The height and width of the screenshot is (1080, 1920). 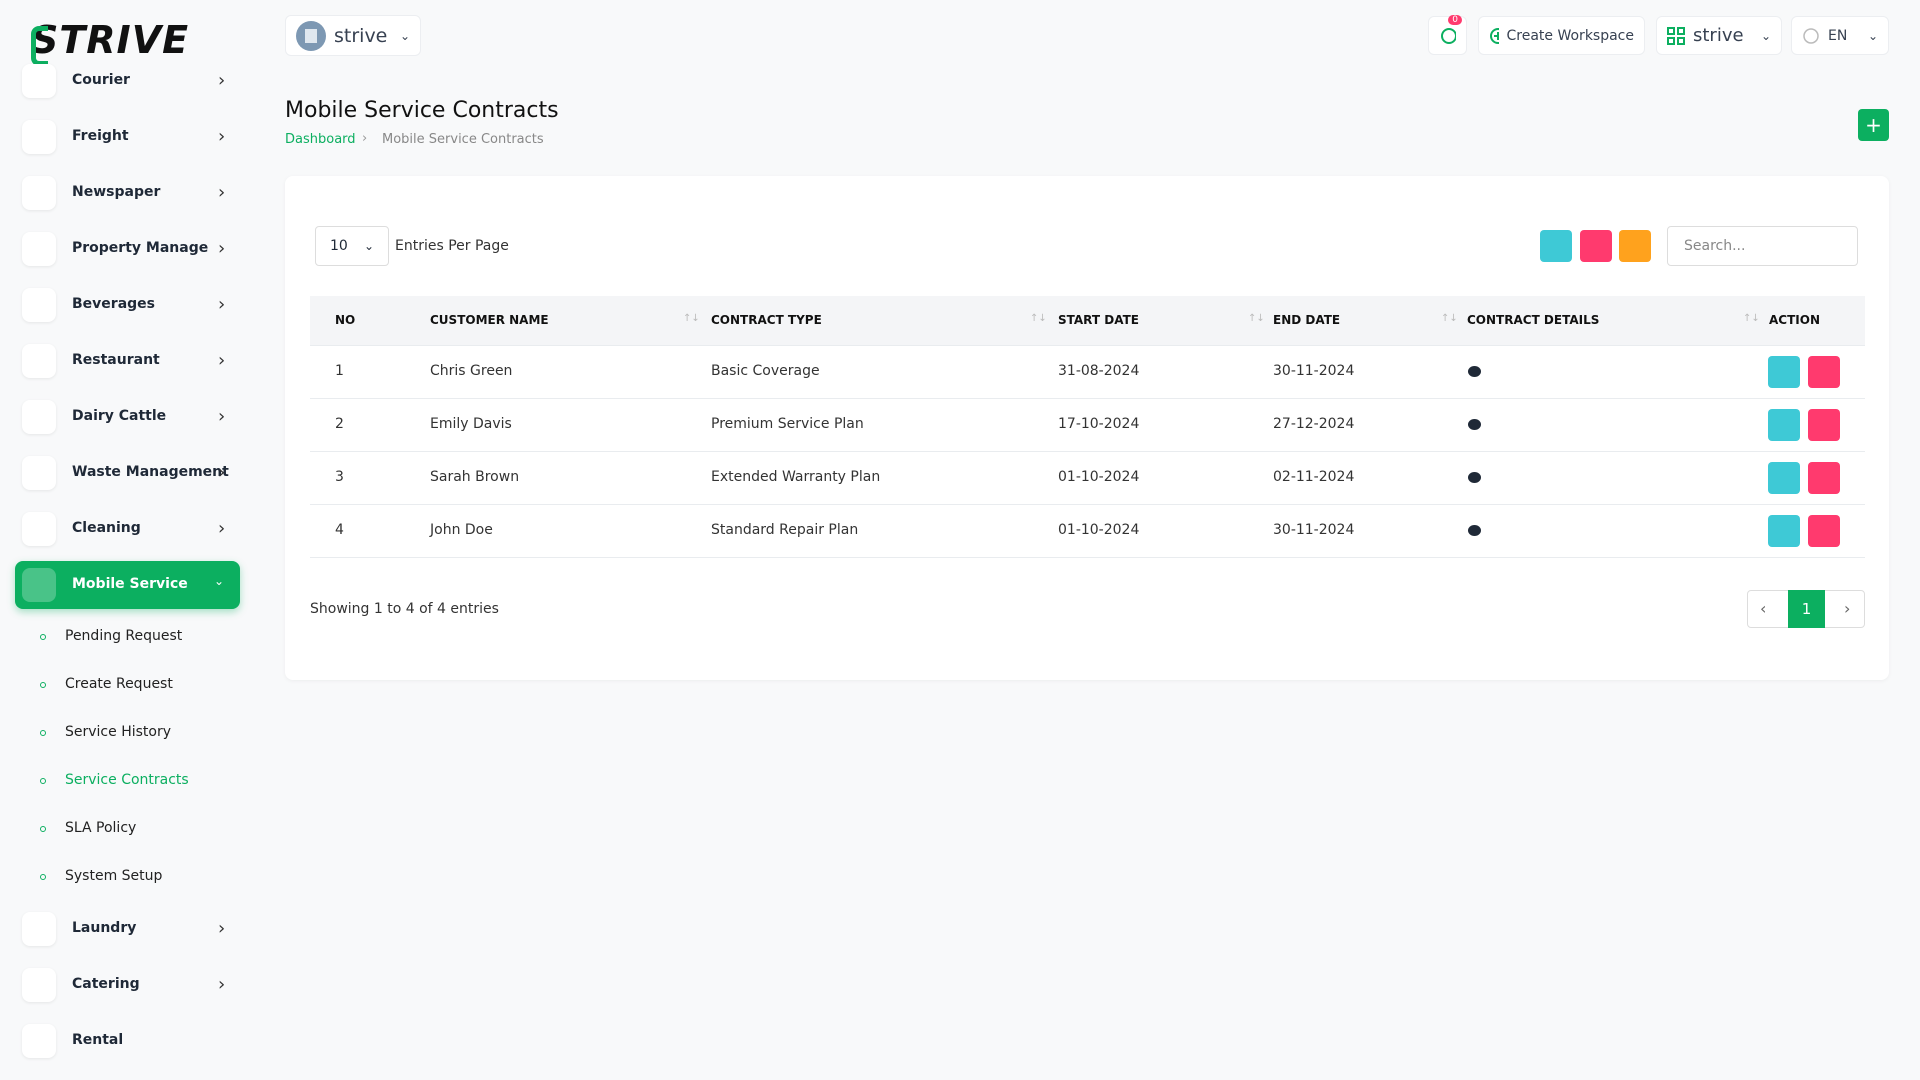 I want to click on menu-item: Mobile Service, so click(x=130, y=584).